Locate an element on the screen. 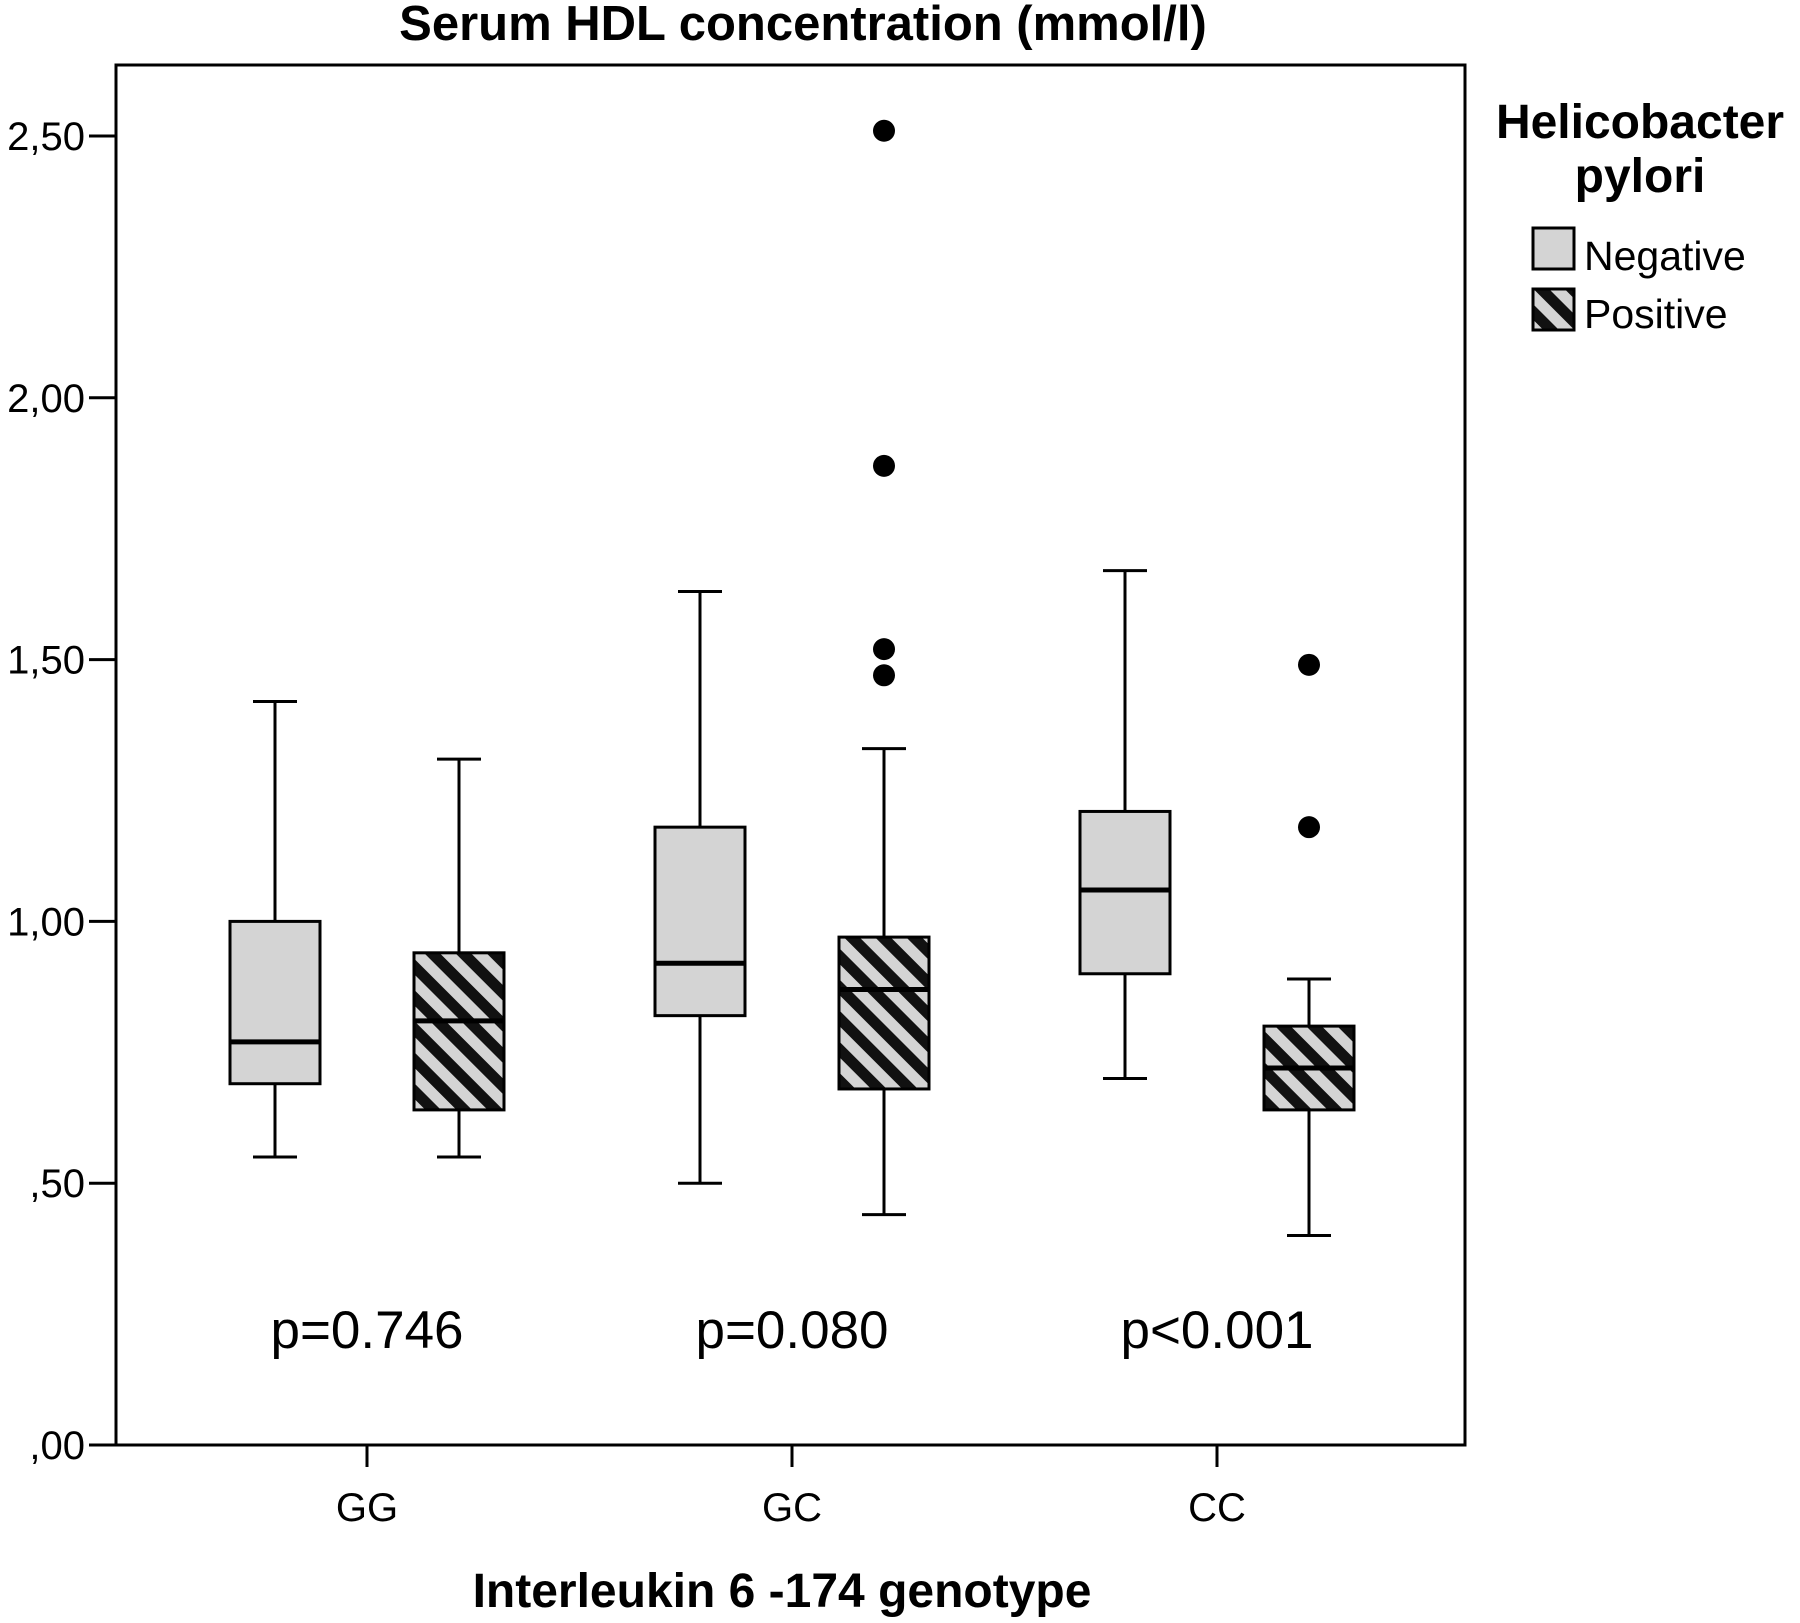  y-tick-label: 1,50 is located at coordinates (46, 661).